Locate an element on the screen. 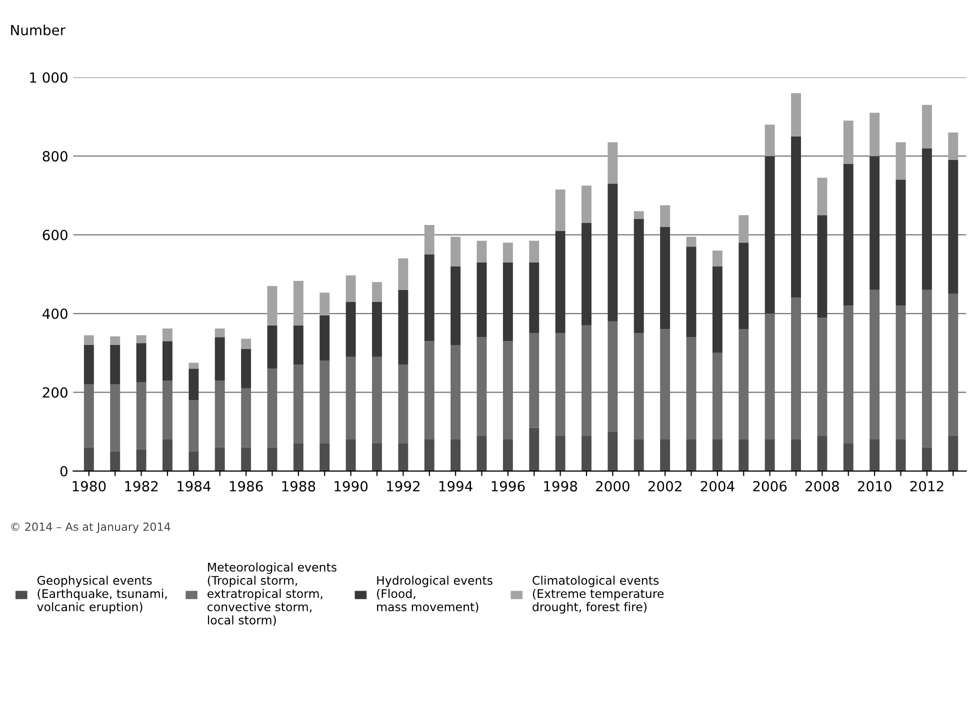  legend-label: Geophysical events (Earthquake, tsunami, volcanic eruption) is located at coordinates (102, 595).